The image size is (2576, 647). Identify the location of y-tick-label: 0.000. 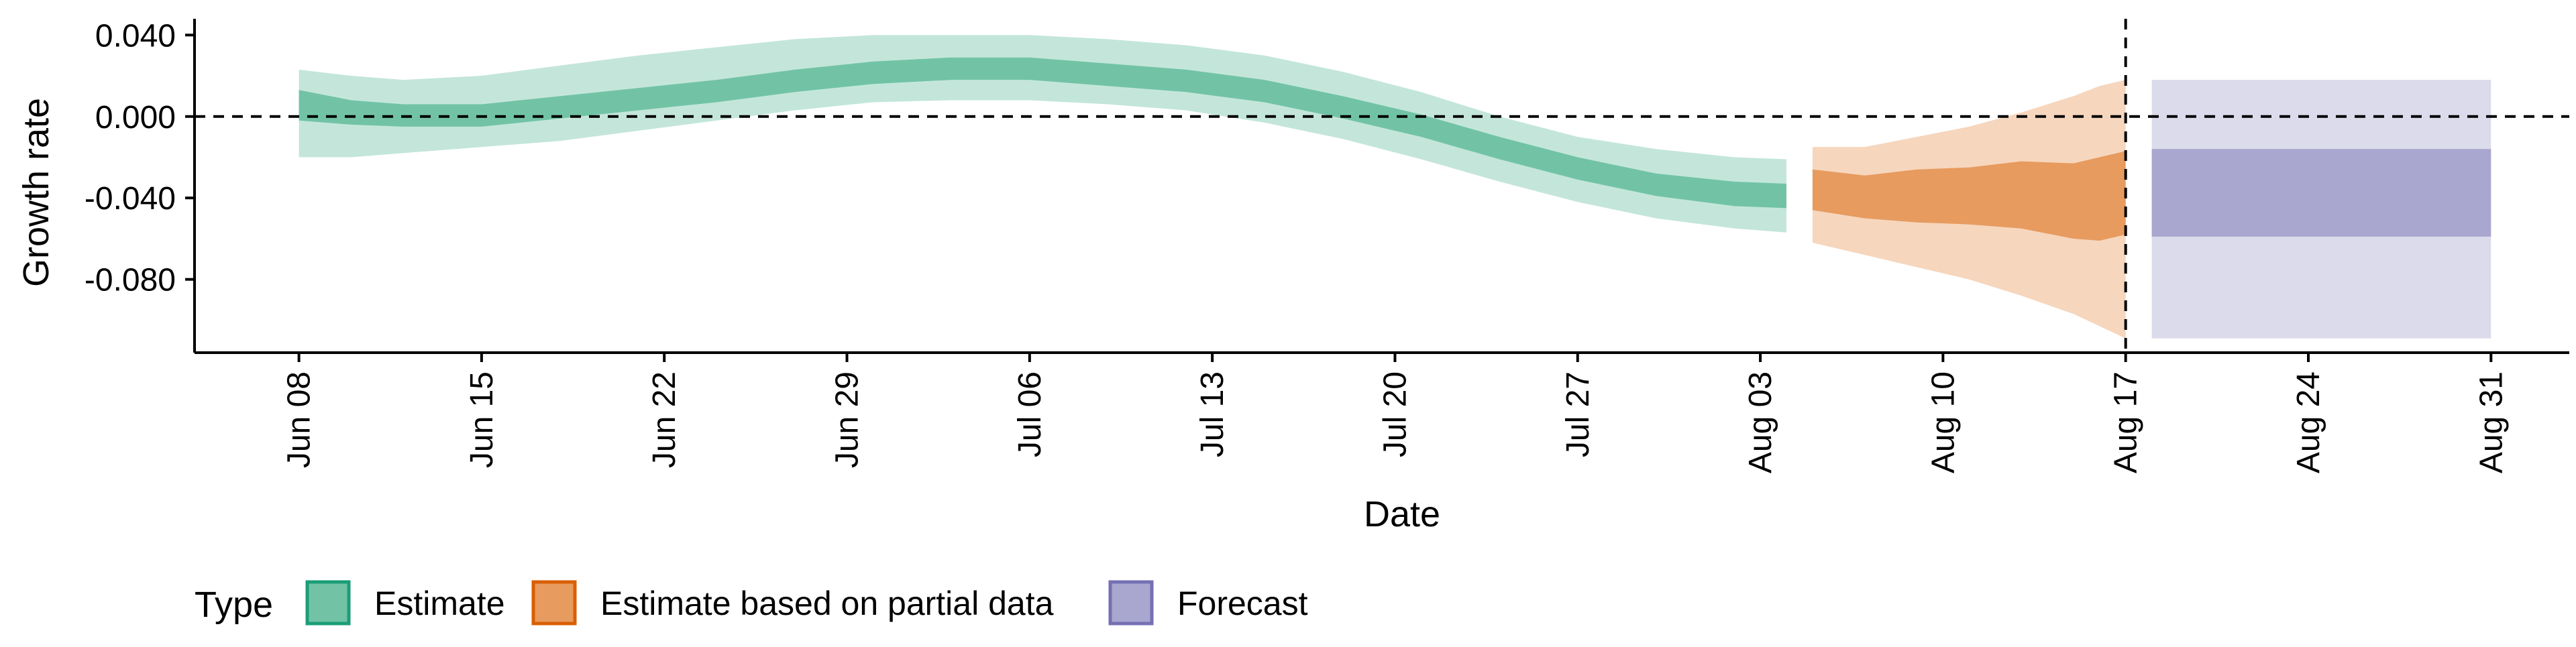
(135, 118).